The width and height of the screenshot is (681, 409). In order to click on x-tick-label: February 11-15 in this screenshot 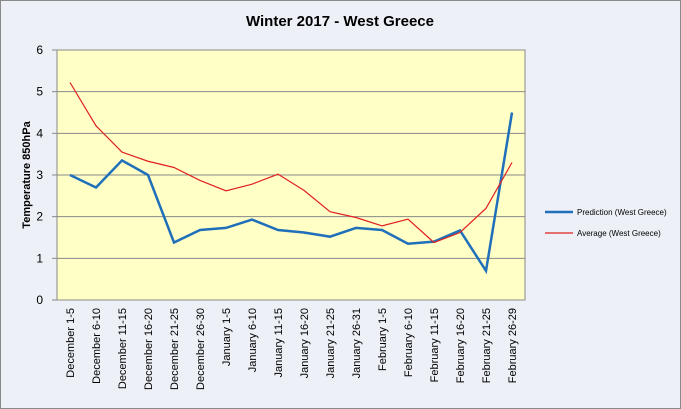, I will do `click(435, 345)`.